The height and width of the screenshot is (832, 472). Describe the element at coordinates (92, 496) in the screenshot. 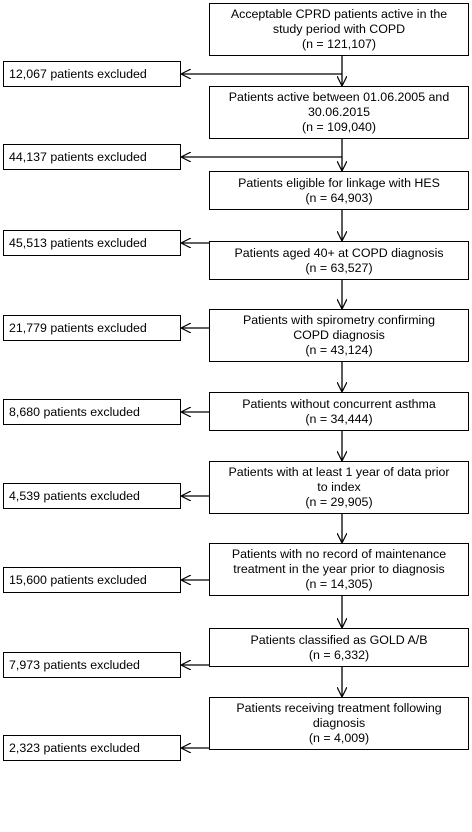

I see `exclusion-box: 4,539 patients excluded` at that location.